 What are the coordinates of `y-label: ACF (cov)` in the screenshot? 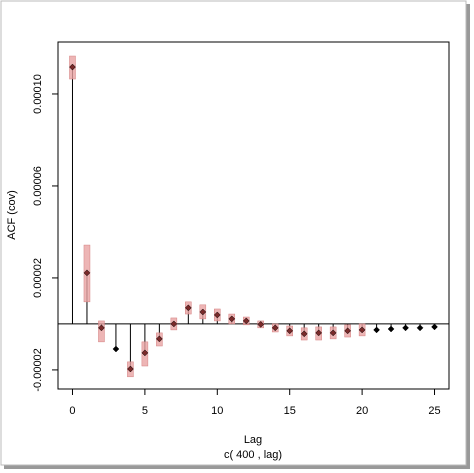 It's located at (12, 215).